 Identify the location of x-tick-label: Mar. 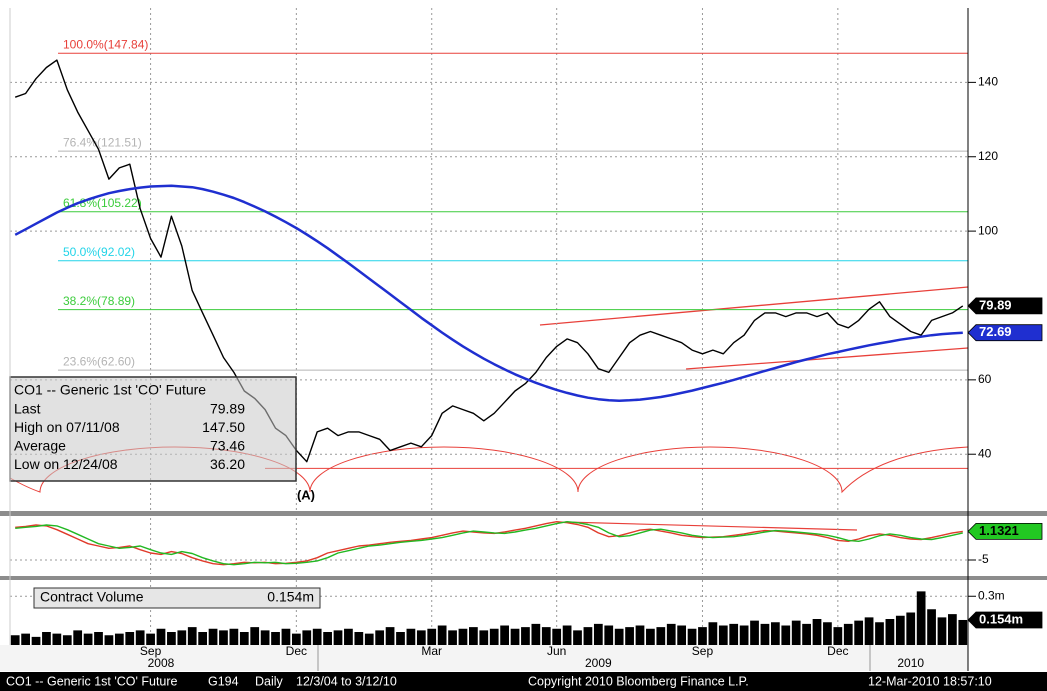
(431, 651).